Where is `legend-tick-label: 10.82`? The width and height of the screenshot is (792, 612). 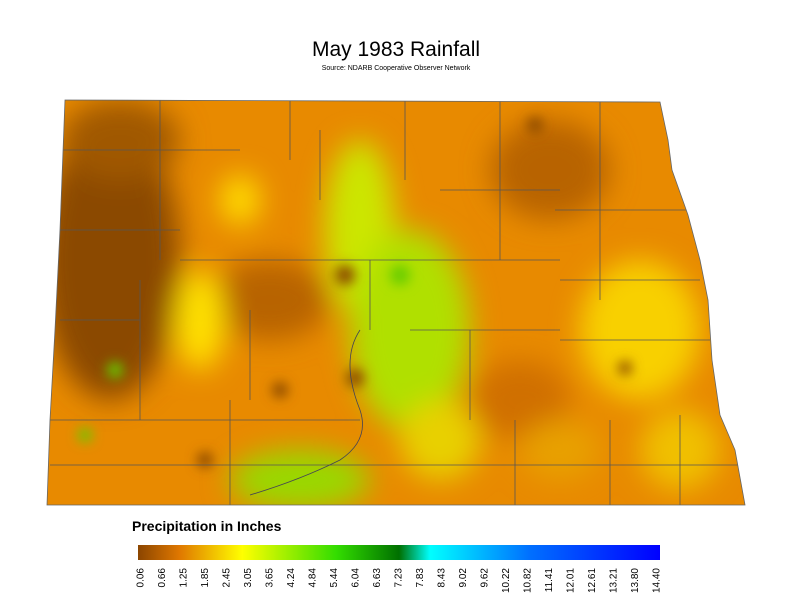
legend-tick-label: 10.82 is located at coordinates (528, 580).